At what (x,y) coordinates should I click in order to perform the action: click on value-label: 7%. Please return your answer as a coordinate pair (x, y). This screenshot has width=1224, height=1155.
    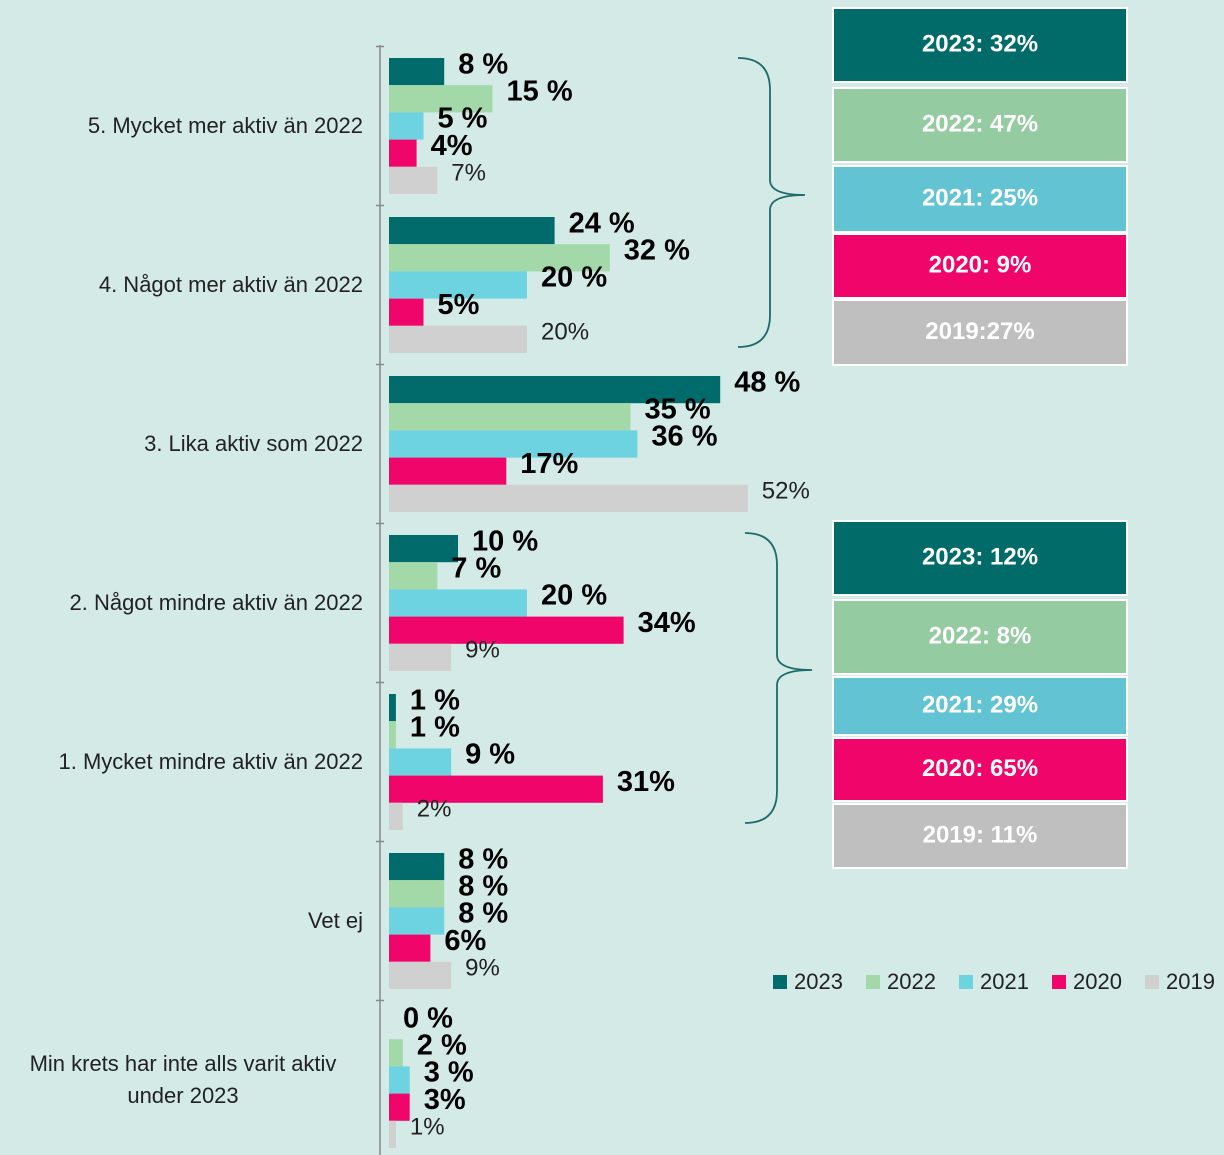
    Looking at the image, I should click on (468, 173).